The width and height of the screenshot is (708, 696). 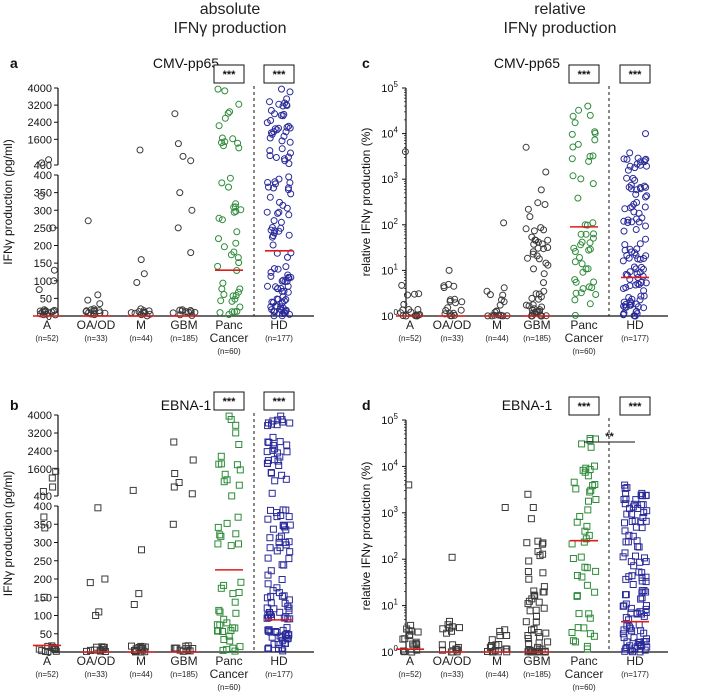 What do you see at coordinates (43, 282) in the screenshot?
I see `tick-label-lower-a-2: 100` at bounding box center [43, 282].